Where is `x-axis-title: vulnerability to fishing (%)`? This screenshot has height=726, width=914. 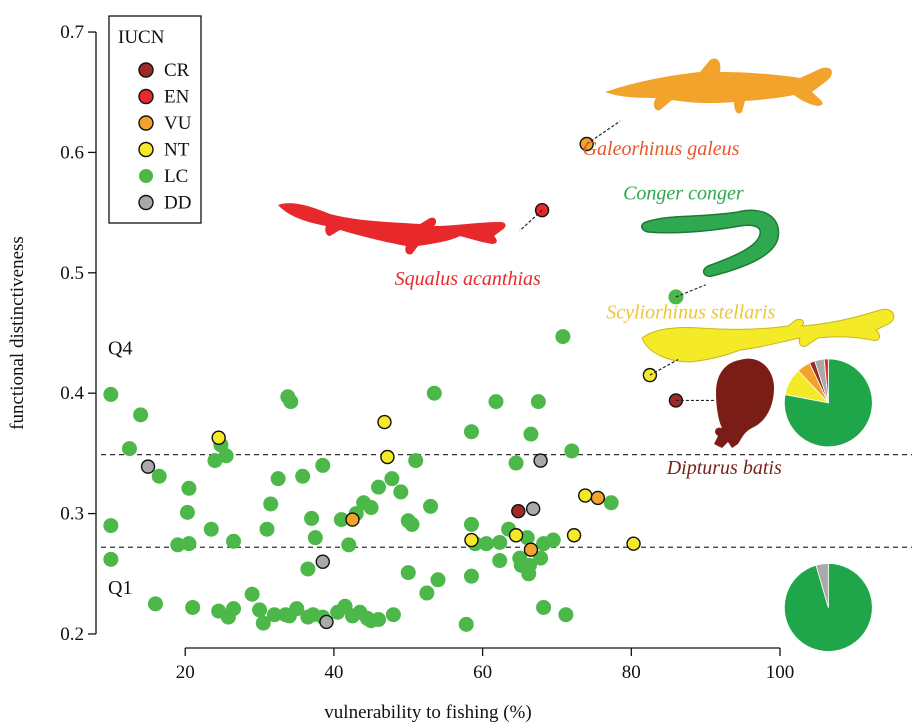
x-axis-title: vulnerability to fishing (%) is located at coordinates (427, 712).